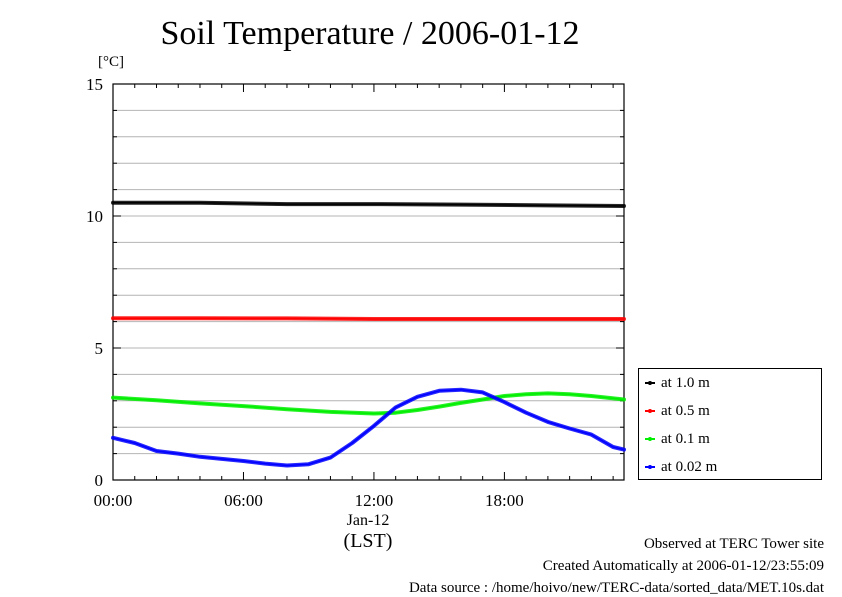  I want to click on x-axis-label: (LST), so click(368, 541).